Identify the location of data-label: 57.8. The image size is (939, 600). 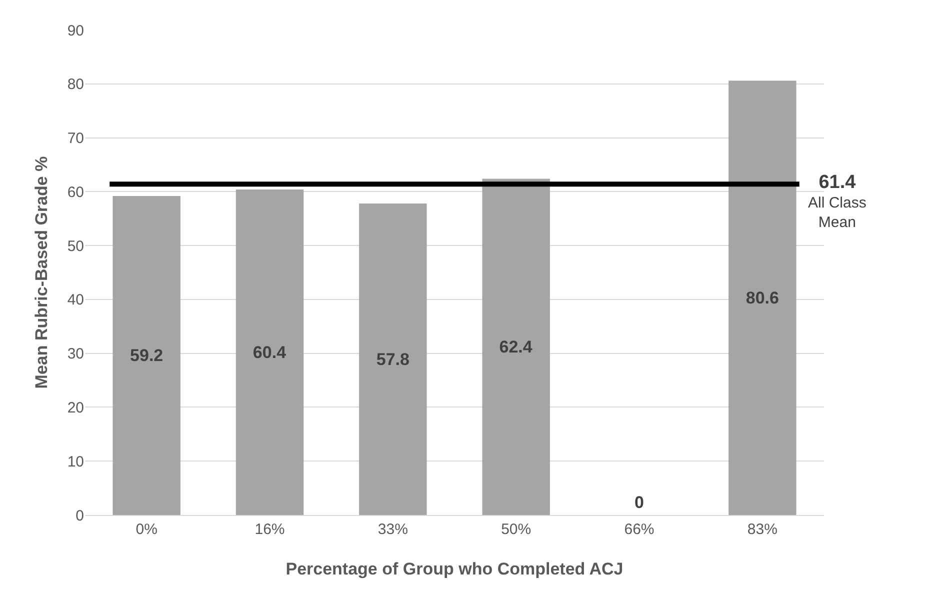
(393, 359).